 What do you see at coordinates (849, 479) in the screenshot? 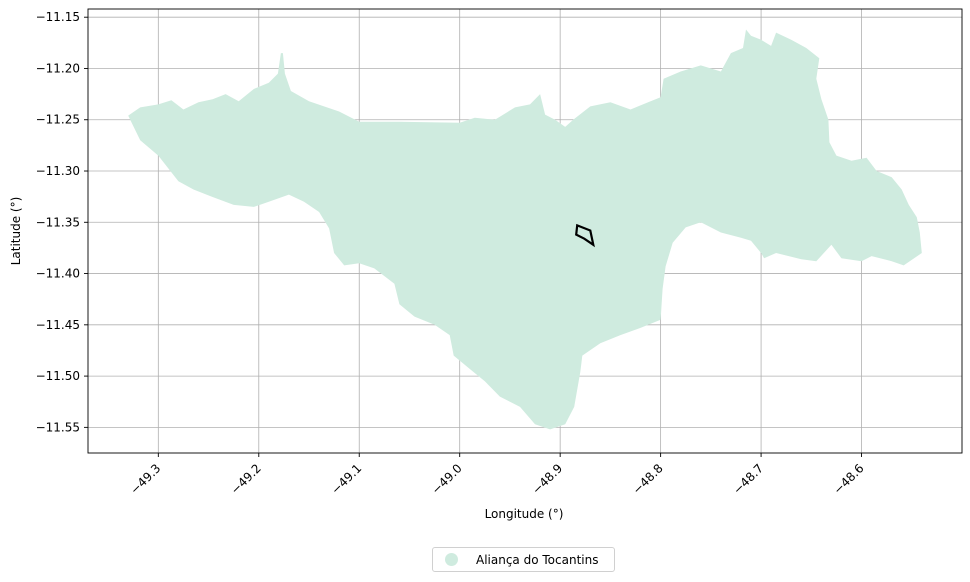
I see `x-tick-label: −48.6` at bounding box center [849, 479].